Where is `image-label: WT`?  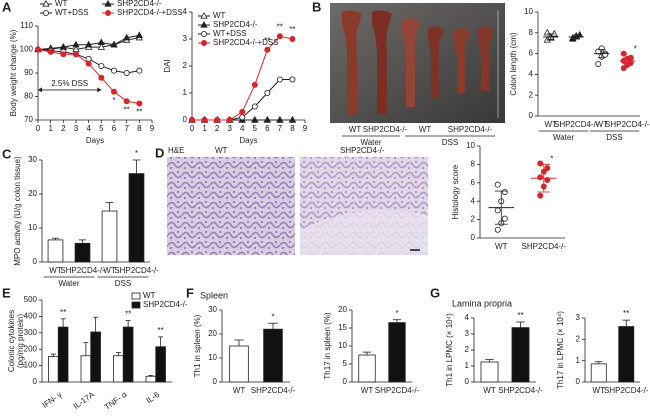 image-label: WT is located at coordinates (221, 150).